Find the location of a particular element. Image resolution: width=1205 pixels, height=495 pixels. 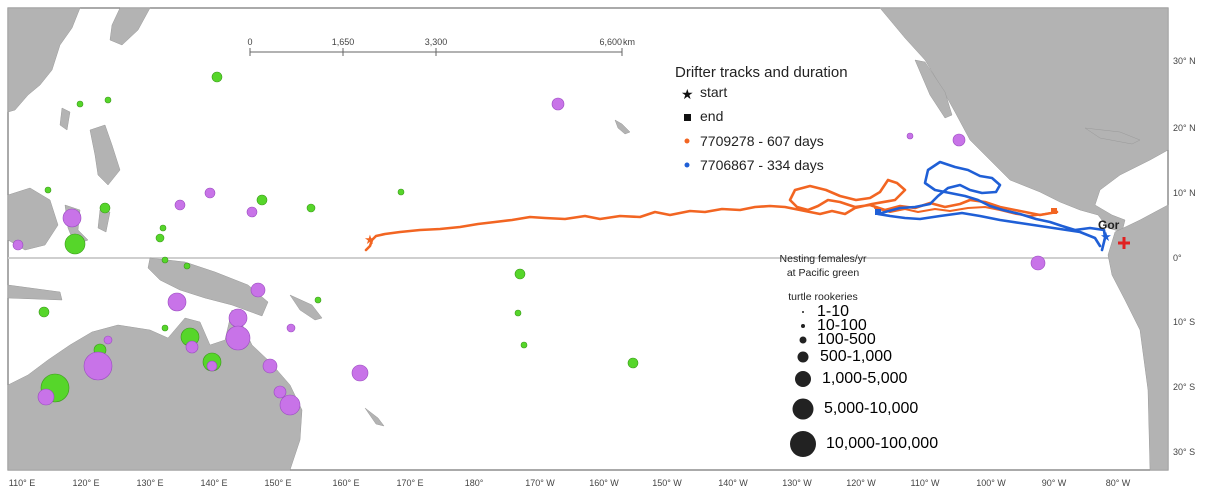

size-class-label: 1,000-5,000 is located at coordinates (865, 378).